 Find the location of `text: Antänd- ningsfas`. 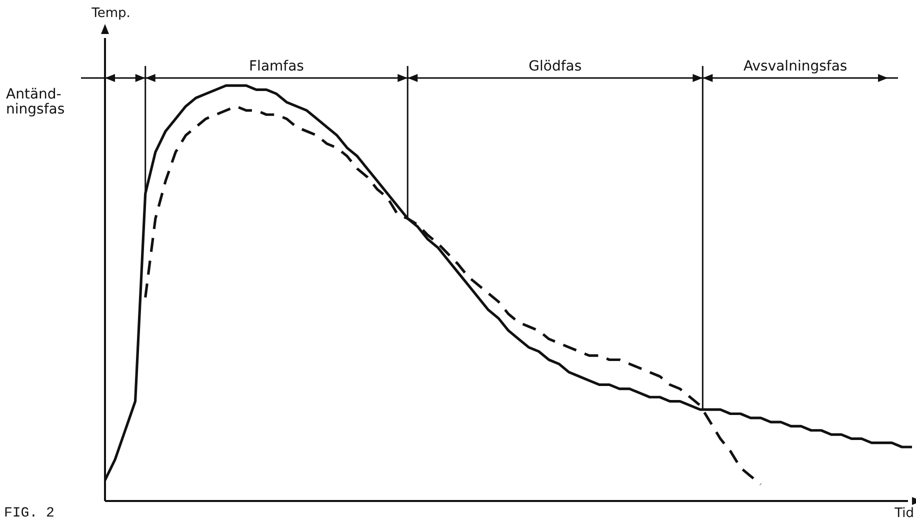

text: Antänd- ningsfas is located at coordinates (35, 102).